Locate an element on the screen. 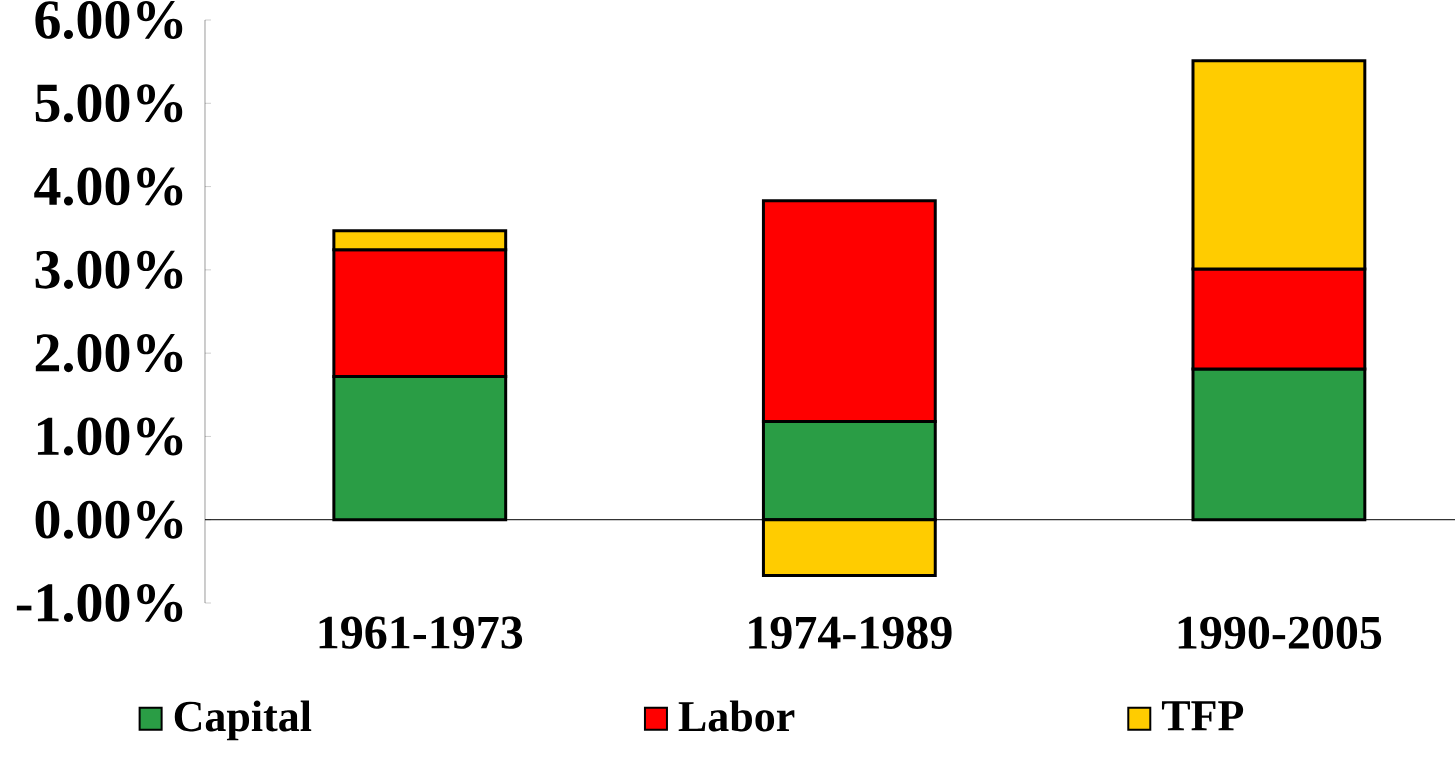 The height and width of the screenshot is (757, 1455). x-tick-label: 1974-1989 is located at coordinates (850, 632).